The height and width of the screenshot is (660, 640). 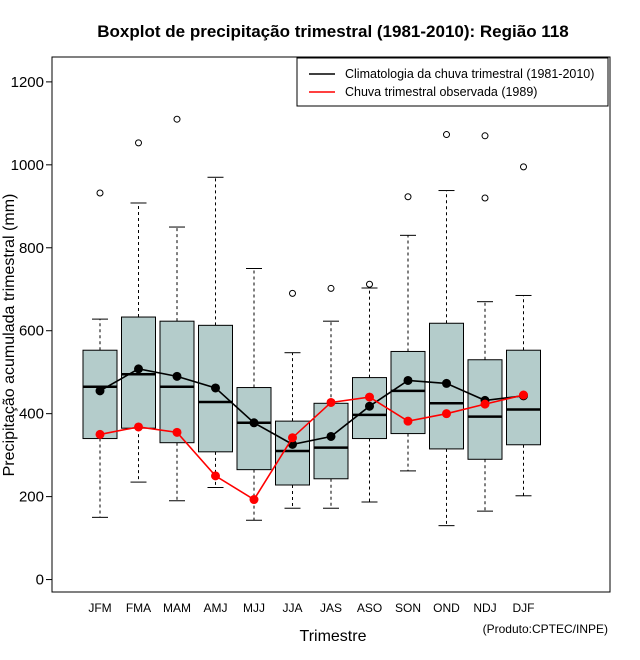 What do you see at coordinates (441, 92) in the screenshot?
I see `legend-entry-observed: Chuva trimestral observada (1989)` at bounding box center [441, 92].